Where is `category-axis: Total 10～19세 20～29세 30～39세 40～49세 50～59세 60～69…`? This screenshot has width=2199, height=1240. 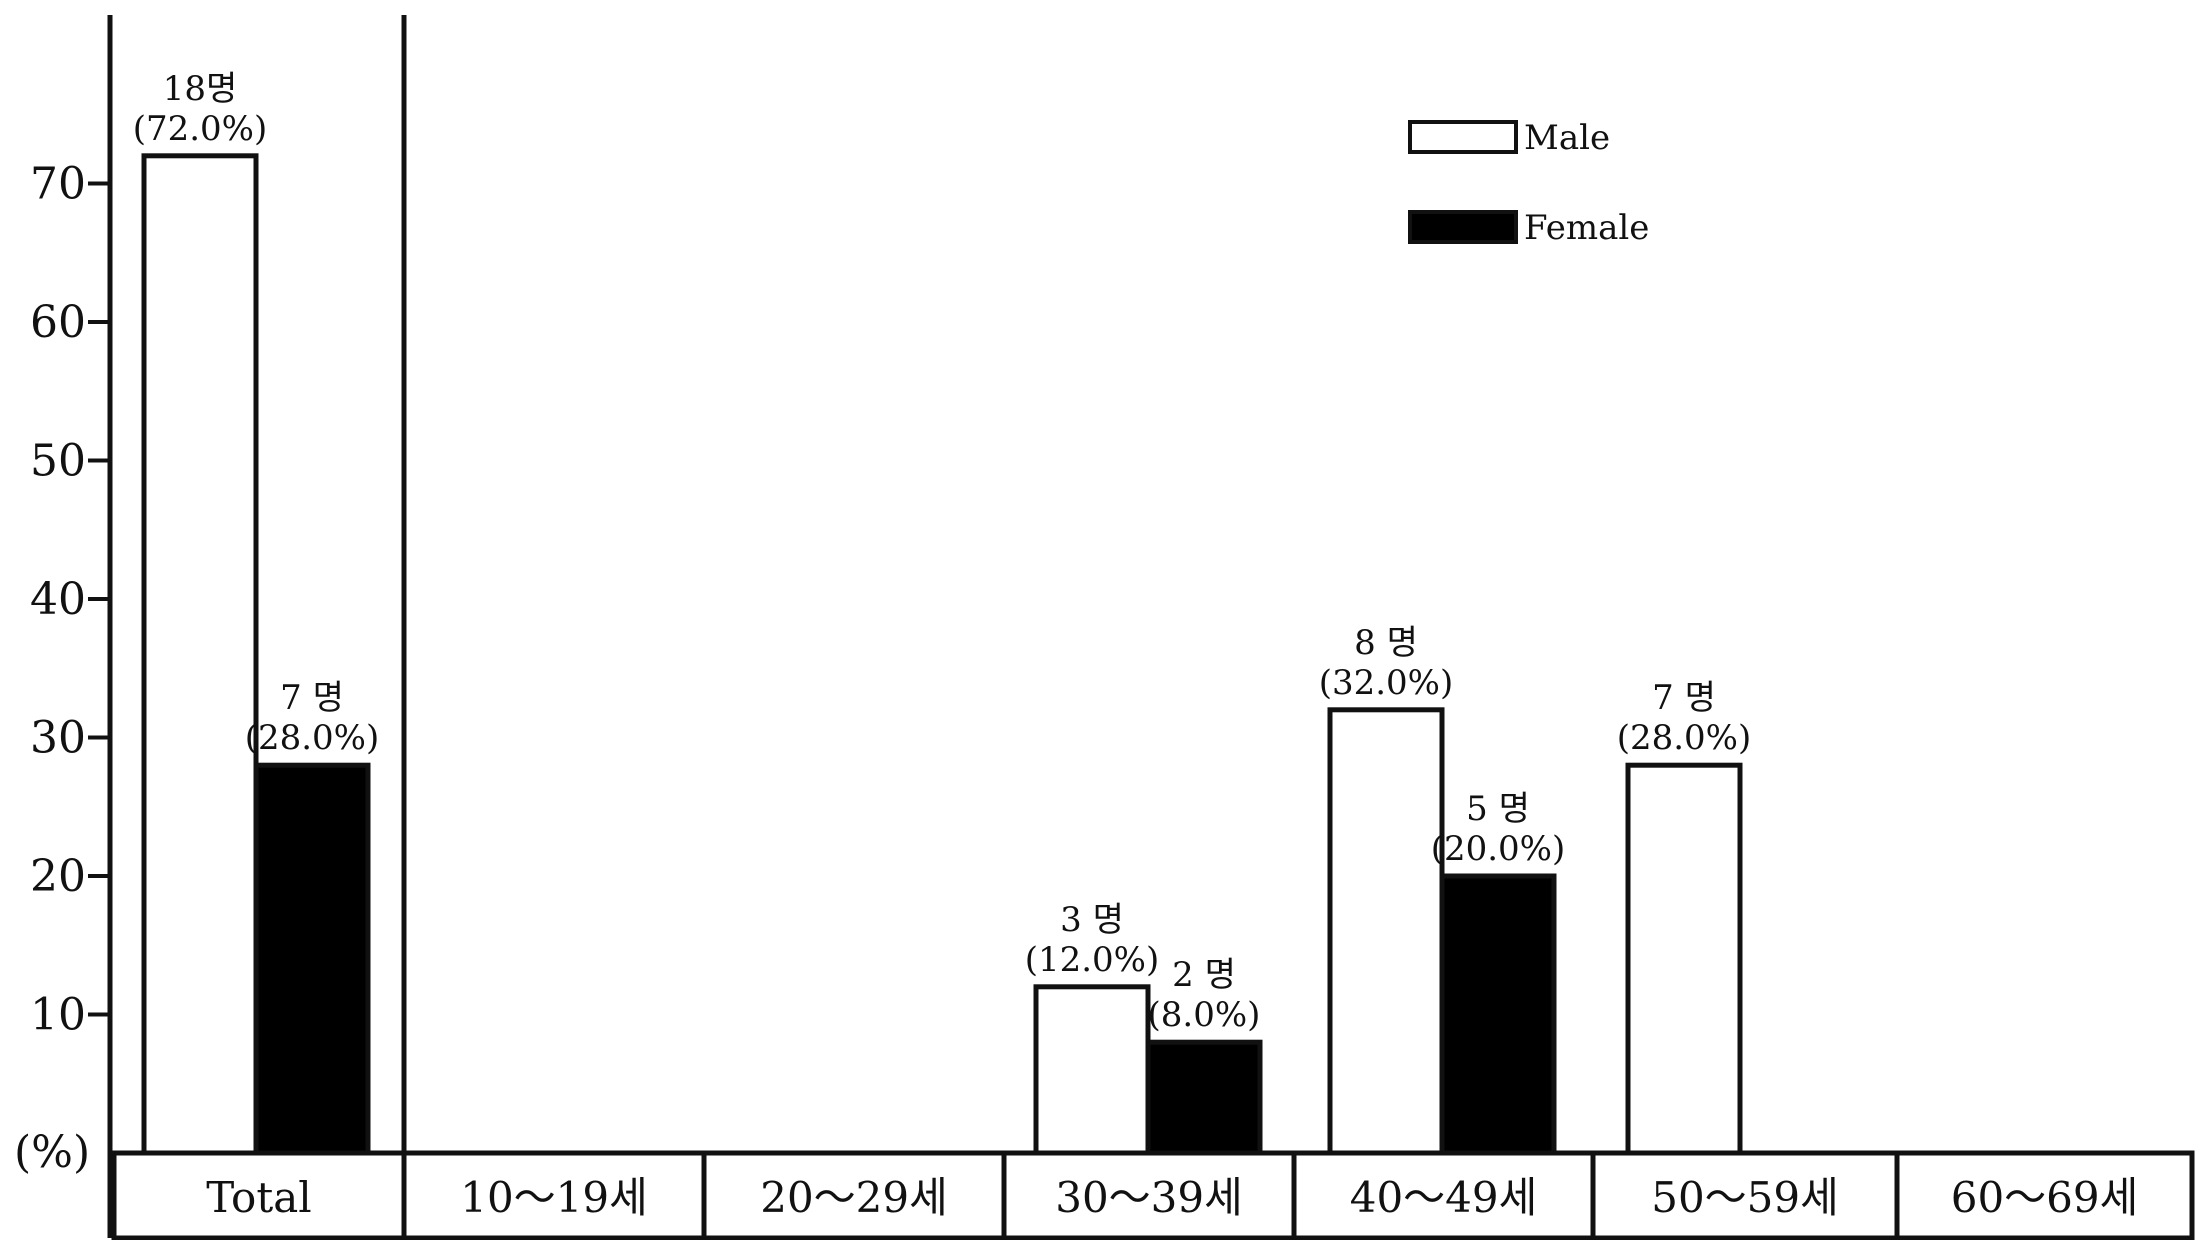 category-axis: Total 10～19세 20～29세 30～39세 40～49세 50～59세 60～69… is located at coordinates (1153, 1195).